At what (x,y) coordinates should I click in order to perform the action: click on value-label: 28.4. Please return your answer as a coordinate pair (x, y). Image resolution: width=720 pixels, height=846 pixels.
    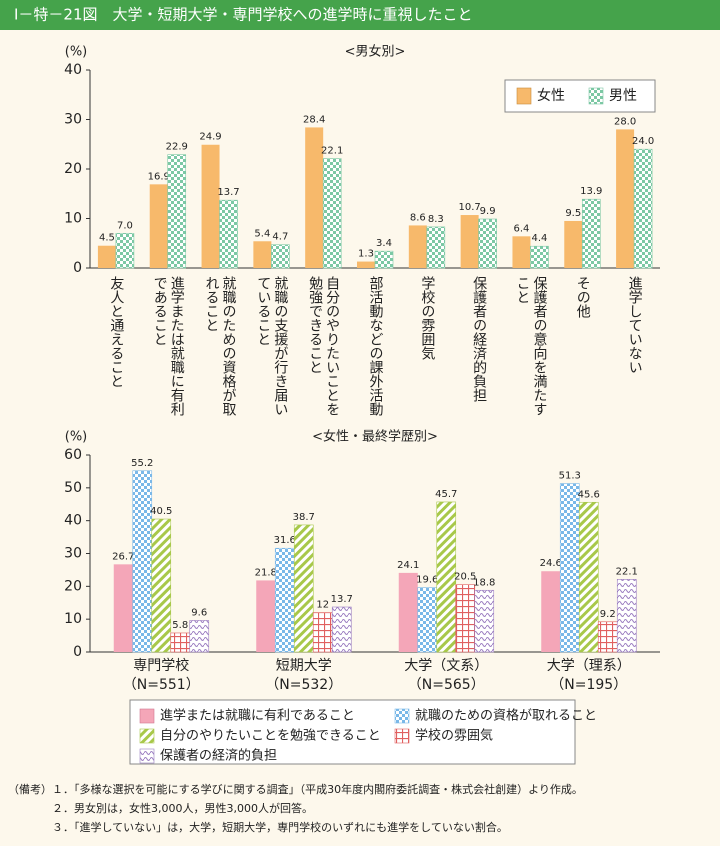
    Looking at the image, I should click on (314, 119).